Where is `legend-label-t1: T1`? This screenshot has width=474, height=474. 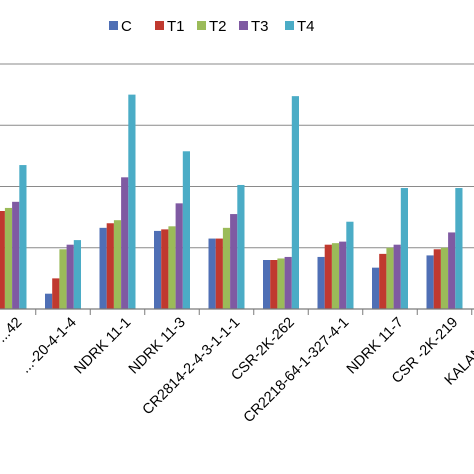 legend-label-t1: T1 is located at coordinates (176, 26).